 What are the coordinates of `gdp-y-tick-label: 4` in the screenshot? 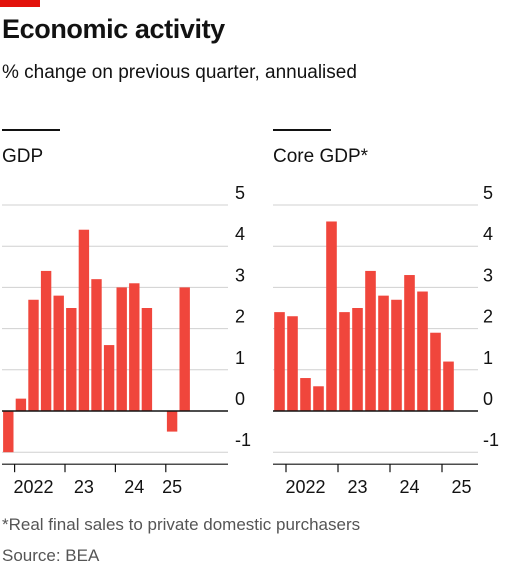 It's located at (240, 234).